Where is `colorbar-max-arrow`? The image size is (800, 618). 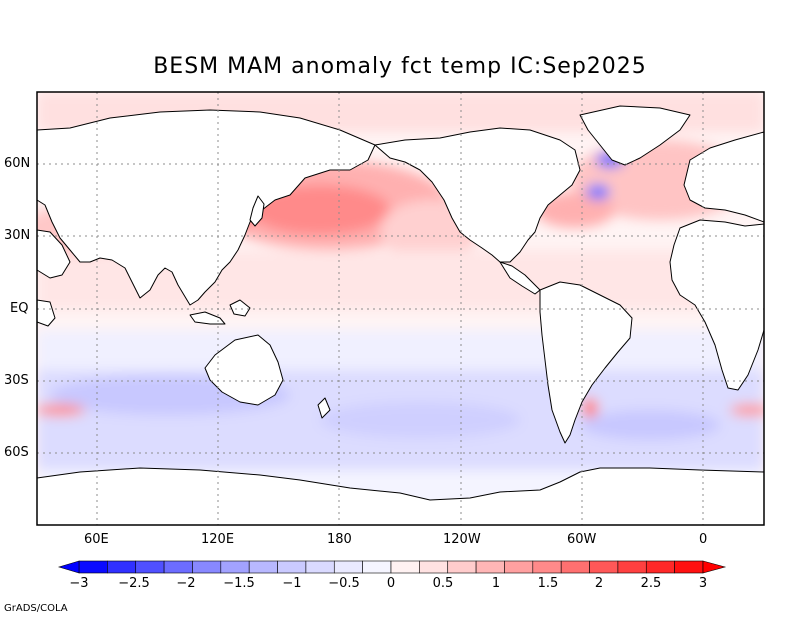 colorbar-max-arrow is located at coordinates (714, 567).